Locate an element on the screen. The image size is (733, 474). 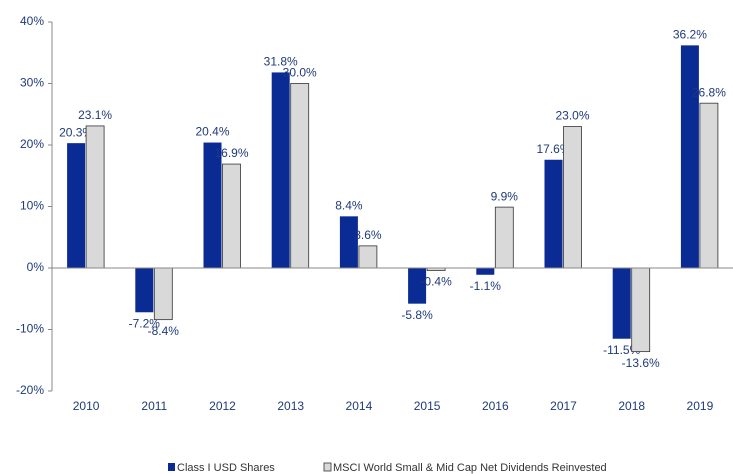
data-label: 8.4% is located at coordinates (349, 206).